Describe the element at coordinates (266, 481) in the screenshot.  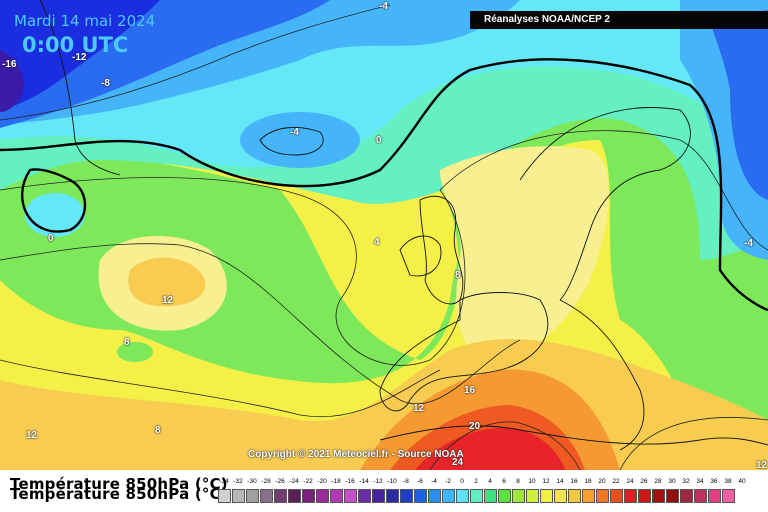
I see `scale-tick-label: -28` at that location.